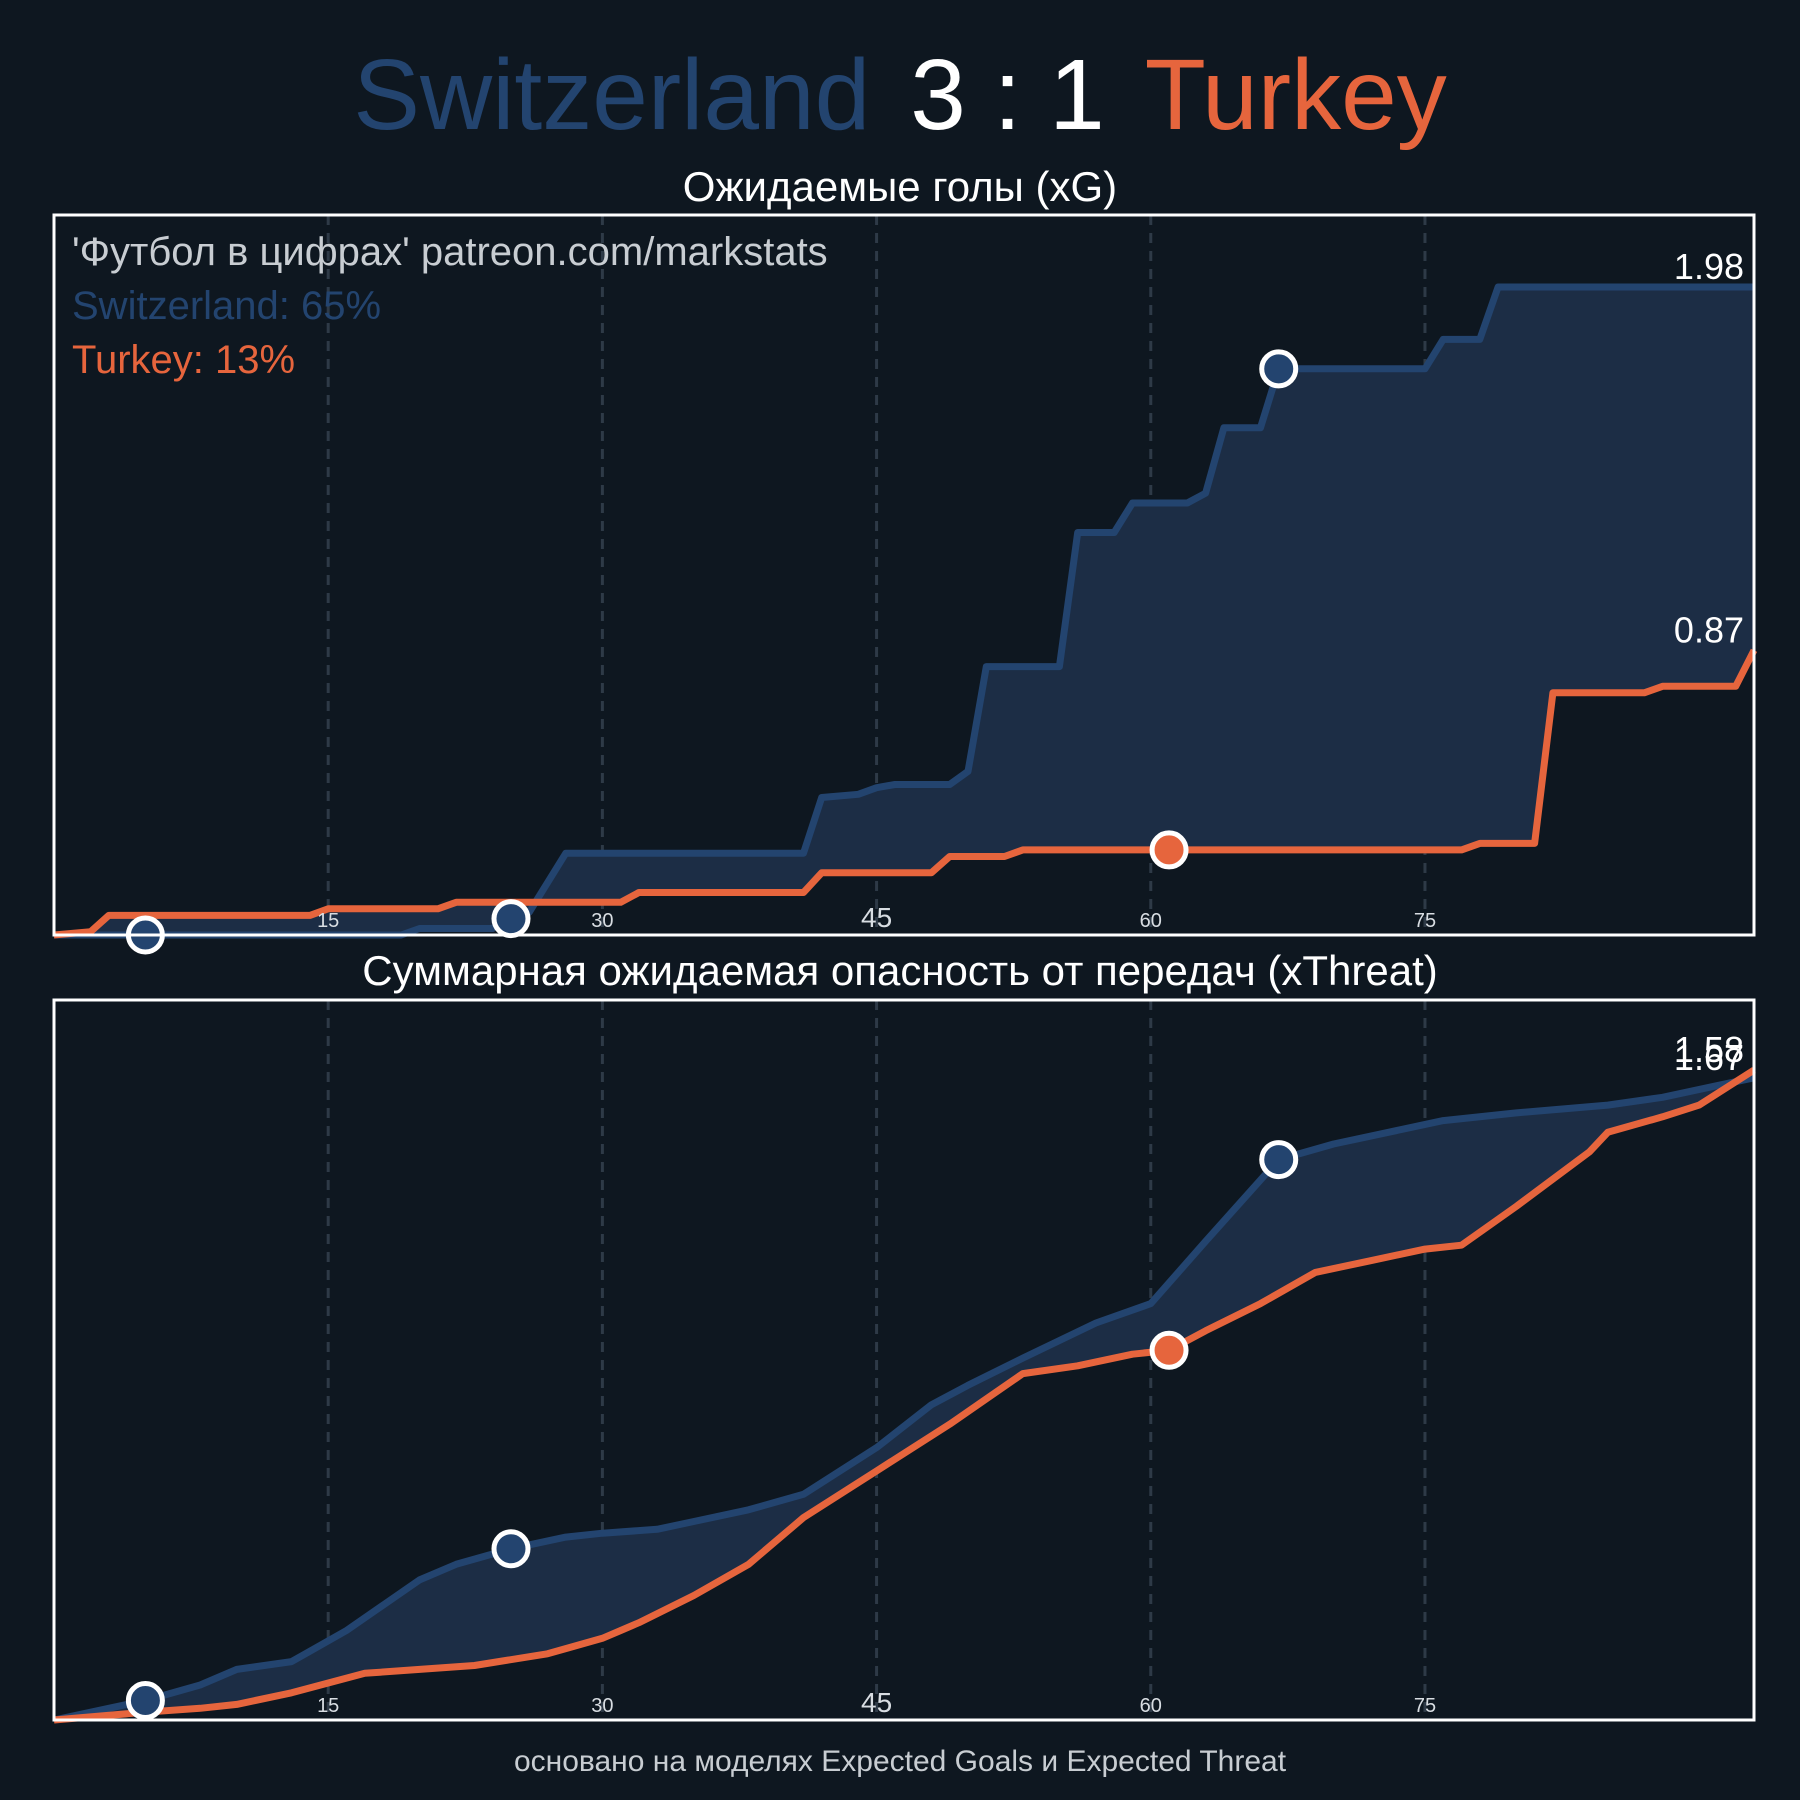 The image size is (1800, 1800). I want to click on xg-x-tick-label: 75, so click(1425, 921).